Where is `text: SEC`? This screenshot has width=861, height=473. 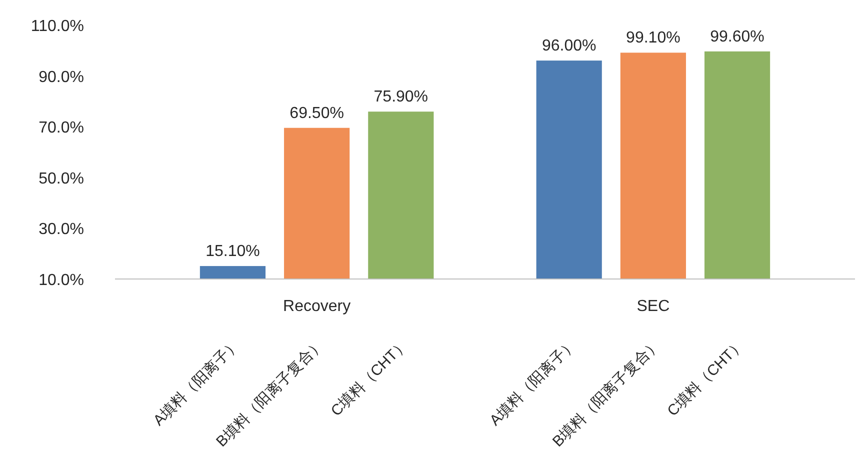 text: SEC is located at coordinates (653, 306).